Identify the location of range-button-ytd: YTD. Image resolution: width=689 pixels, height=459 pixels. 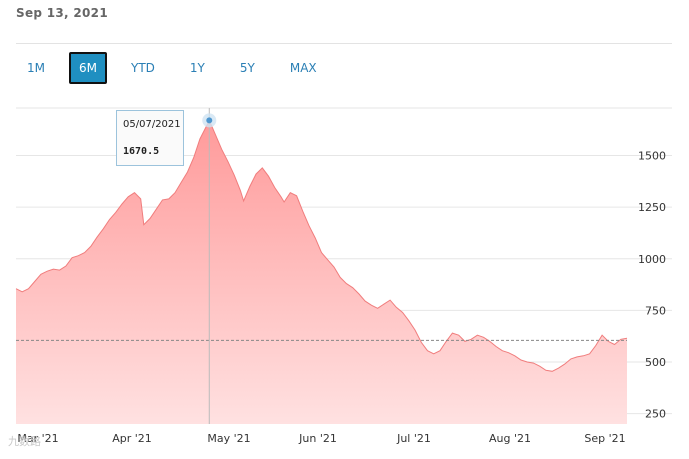
(143, 68).